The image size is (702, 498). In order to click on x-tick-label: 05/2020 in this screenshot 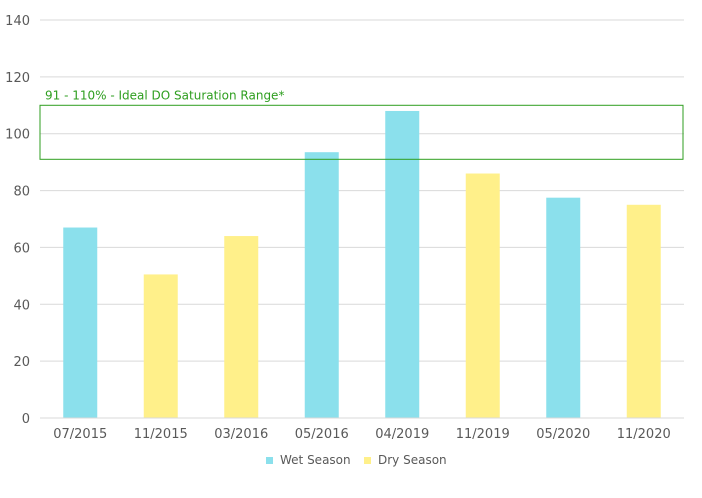, I will do `click(563, 434)`.